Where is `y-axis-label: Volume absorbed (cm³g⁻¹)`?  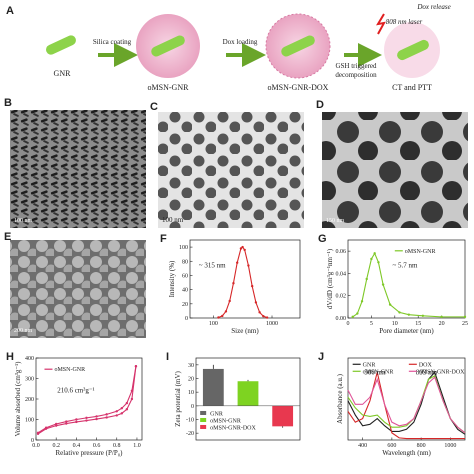 y-axis-label: Volume absorbed (cm³g⁻¹) is located at coordinates (18, 399).